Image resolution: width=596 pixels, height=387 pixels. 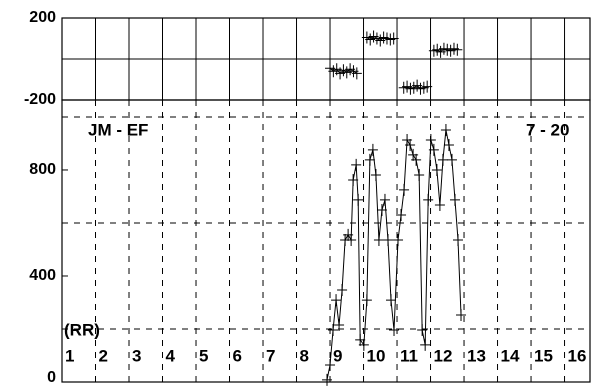 What do you see at coordinates (270, 355) in the screenshot?
I see `x-tick-label: 7` at bounding box center [270, 355].